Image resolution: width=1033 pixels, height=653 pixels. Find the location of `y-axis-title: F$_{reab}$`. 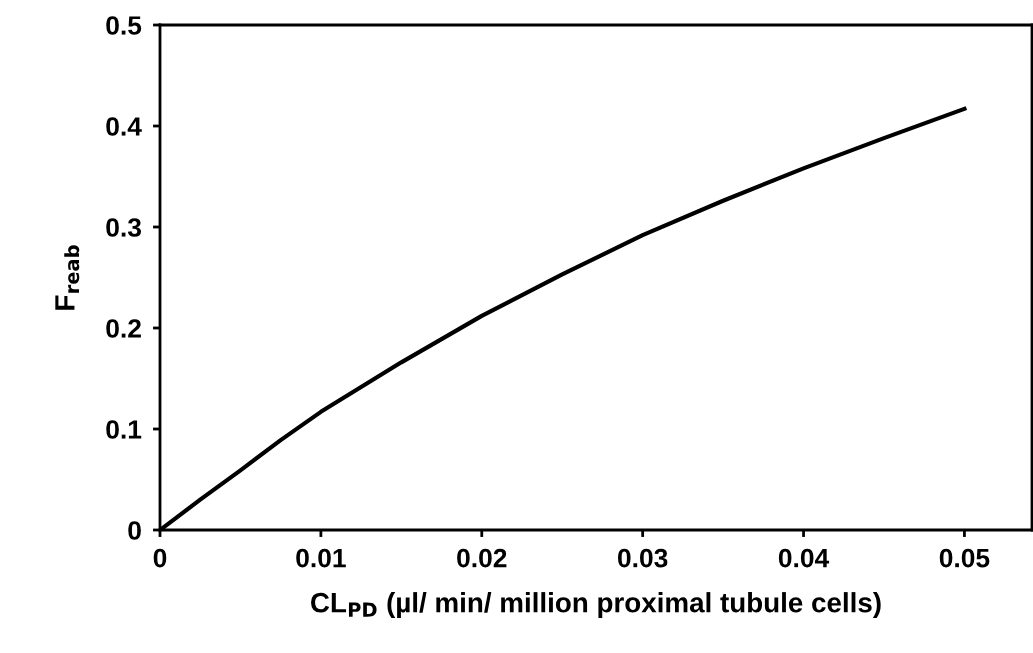

y-axis-title: F$_{reab}$ is located at coordinates (67, 277).